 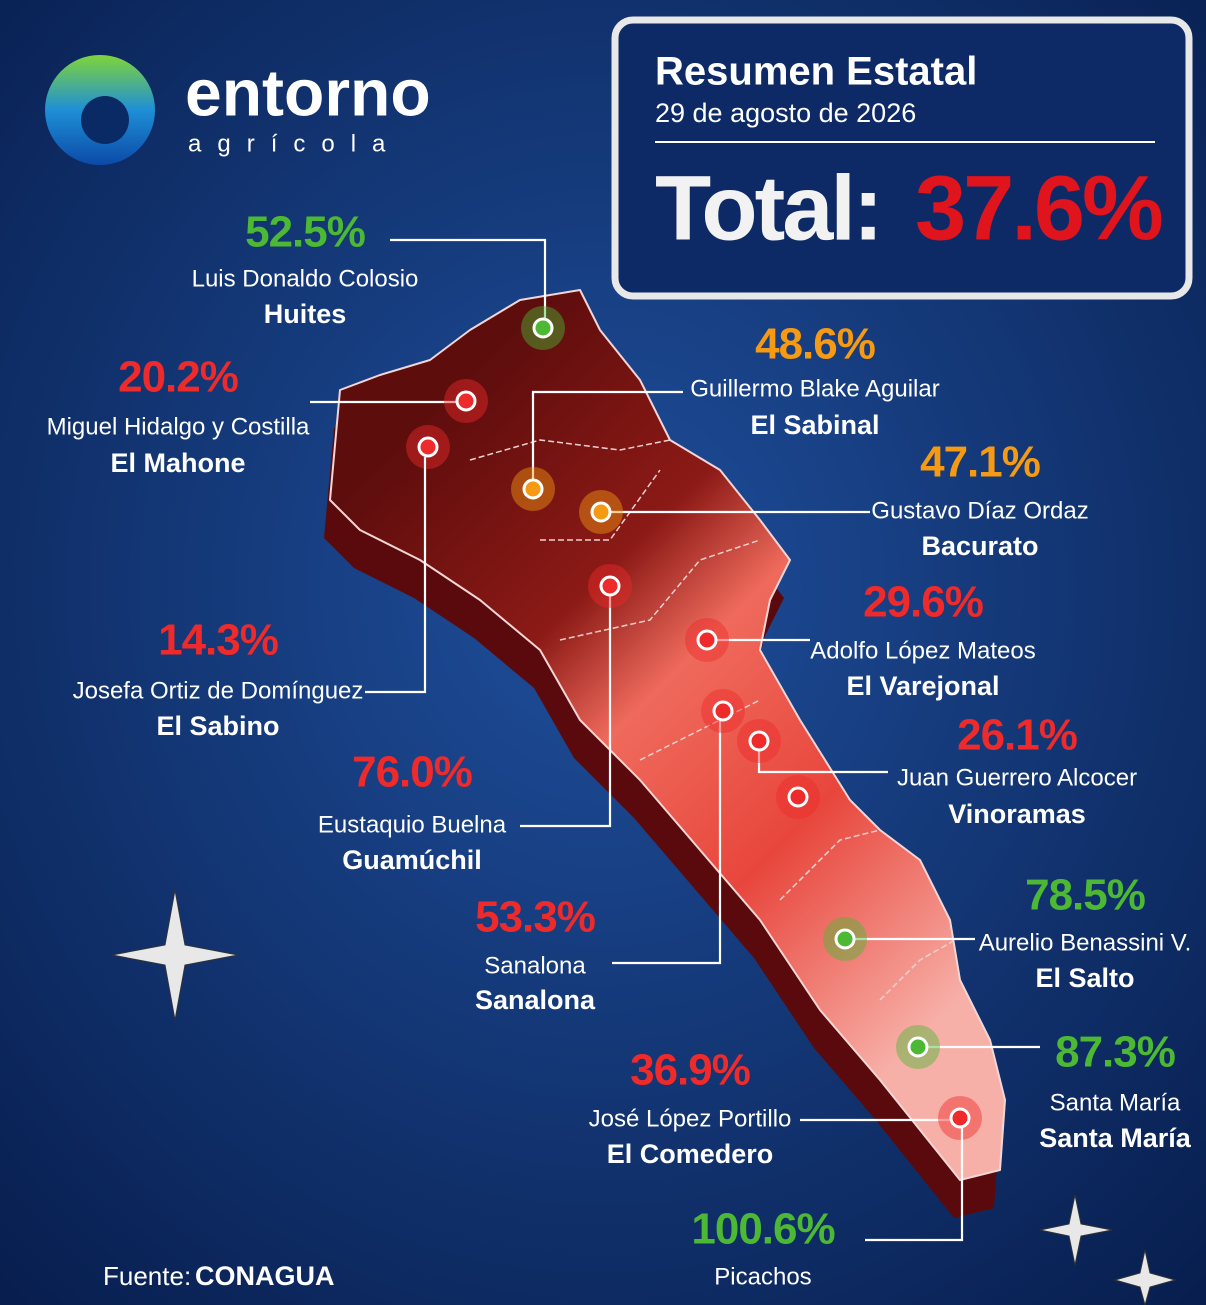 What do you see at coordinates (980, 462) in the screenshot?
I see `dam-percent: 47.1%` at bounding box center [980, 462].